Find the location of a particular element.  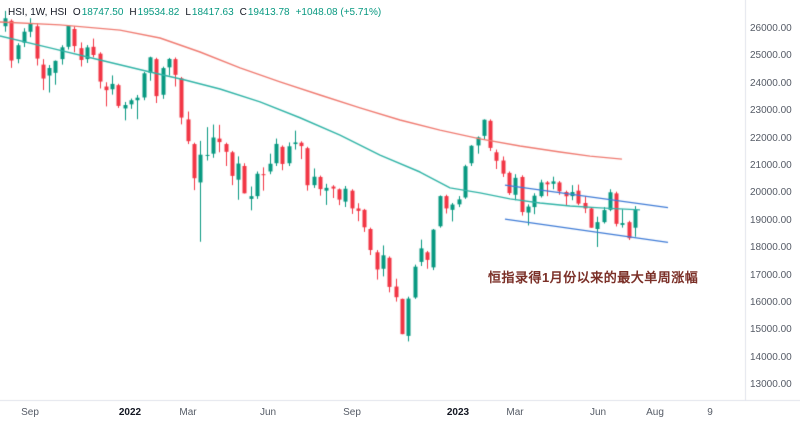

change-value: +1048.08 (+5.71%) is located at coordinates (338, 12).